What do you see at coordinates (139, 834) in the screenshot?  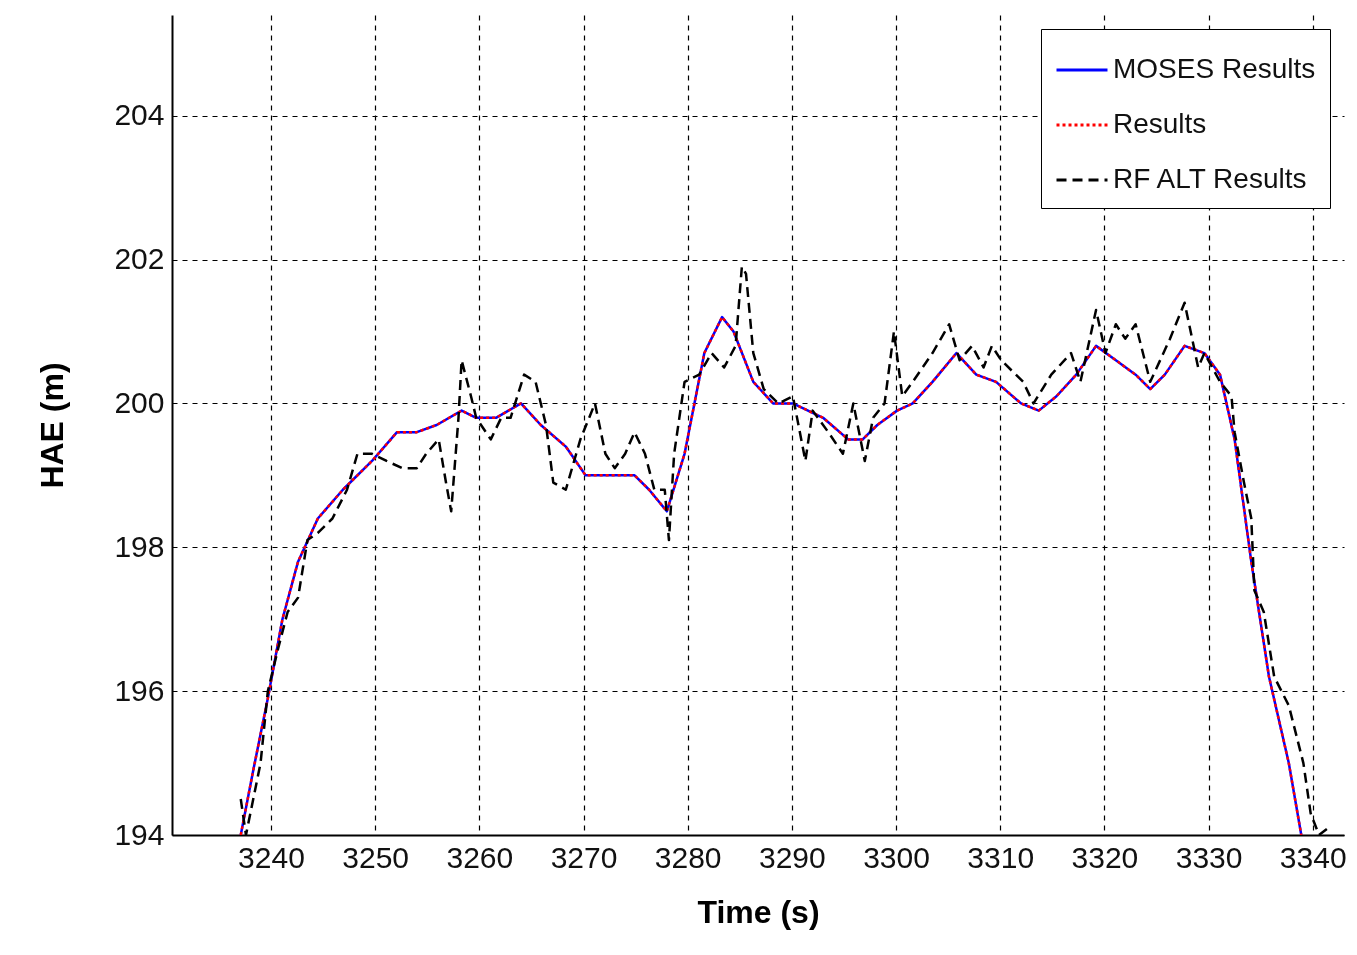 I see `y-tick-label: 194` at bounding box center [139, 834].